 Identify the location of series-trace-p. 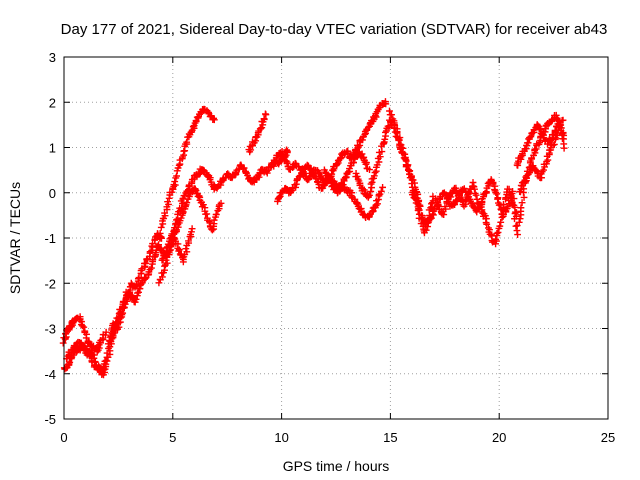
(346, 172).